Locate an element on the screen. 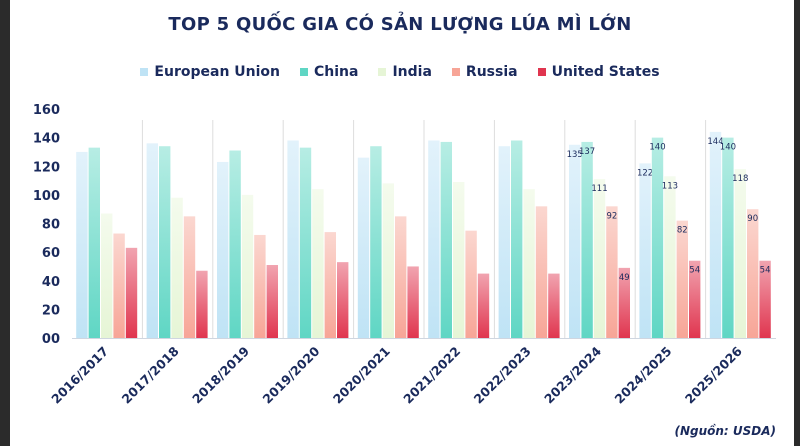  x-tick-label: 2018/2019 is located at coordinates (220, 375).